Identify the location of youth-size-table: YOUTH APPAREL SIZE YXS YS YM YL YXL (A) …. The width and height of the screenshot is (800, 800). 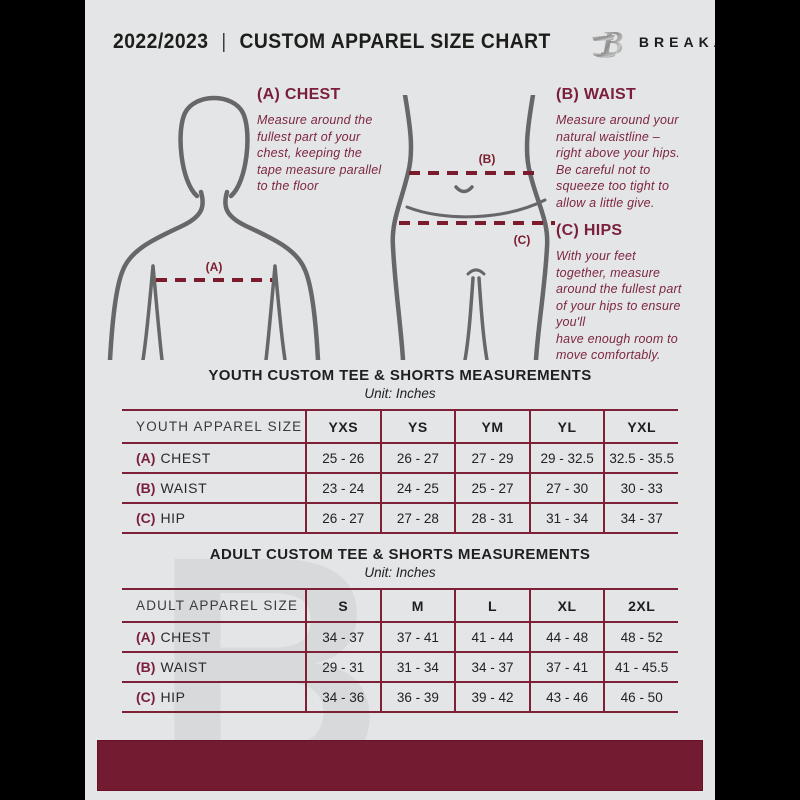
(400, 471).